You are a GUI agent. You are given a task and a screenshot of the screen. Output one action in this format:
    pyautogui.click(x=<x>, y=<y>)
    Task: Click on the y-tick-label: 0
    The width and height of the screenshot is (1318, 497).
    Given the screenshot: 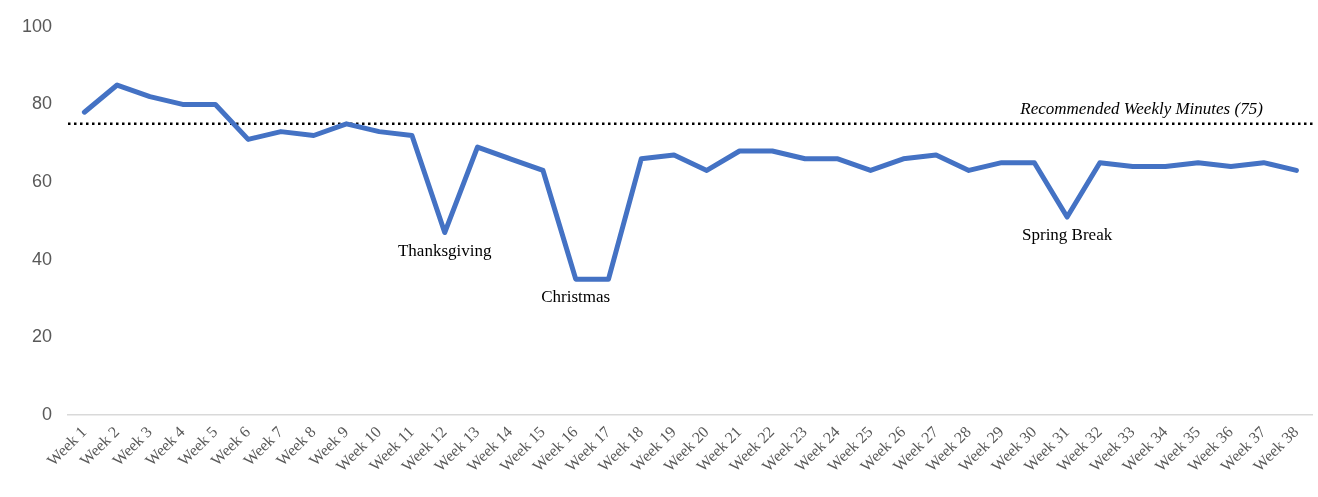 What is the action you would take?
    pyautogui.click(x=46, y=413)
    